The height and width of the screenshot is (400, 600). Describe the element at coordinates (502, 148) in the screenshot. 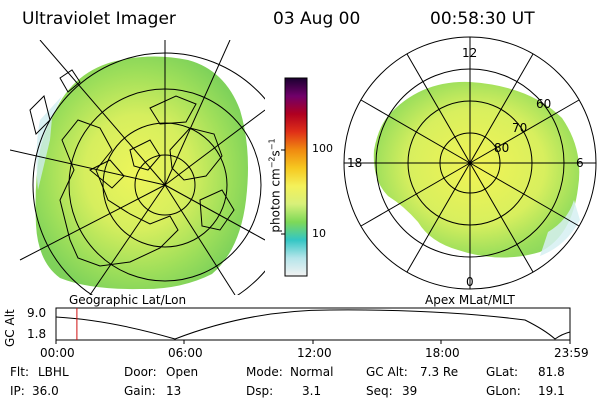

I see `mlat-label-80: 80` at that location.